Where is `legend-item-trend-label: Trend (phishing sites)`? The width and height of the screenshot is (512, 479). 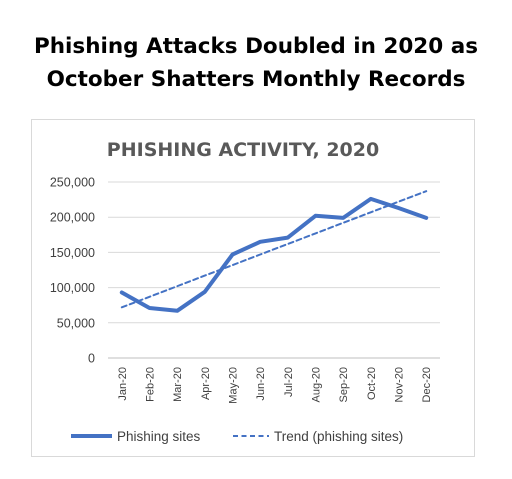
legend-item-trend-label: Trend (phishing sites) is located at coordinates (338, 436).